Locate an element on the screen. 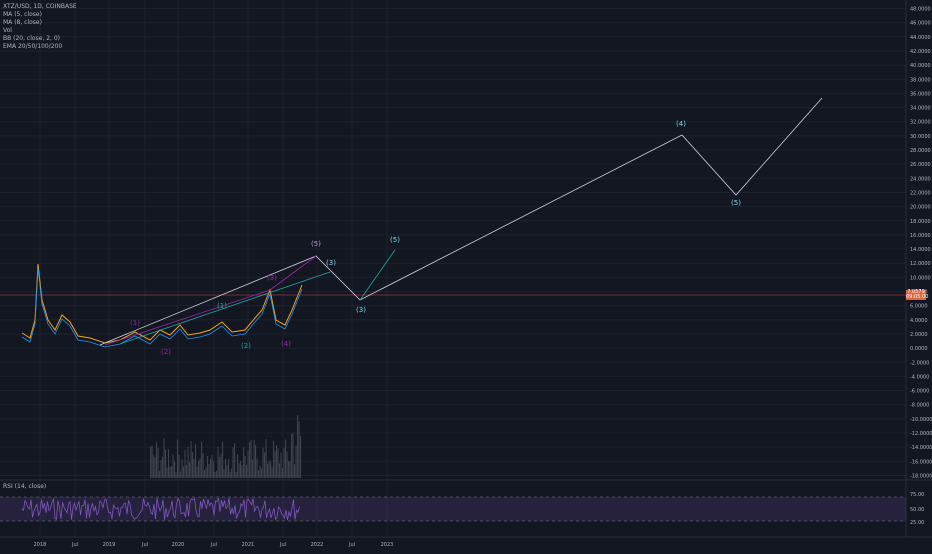  price-tick-label: 40.0000 is located at coordinates (920, 66).